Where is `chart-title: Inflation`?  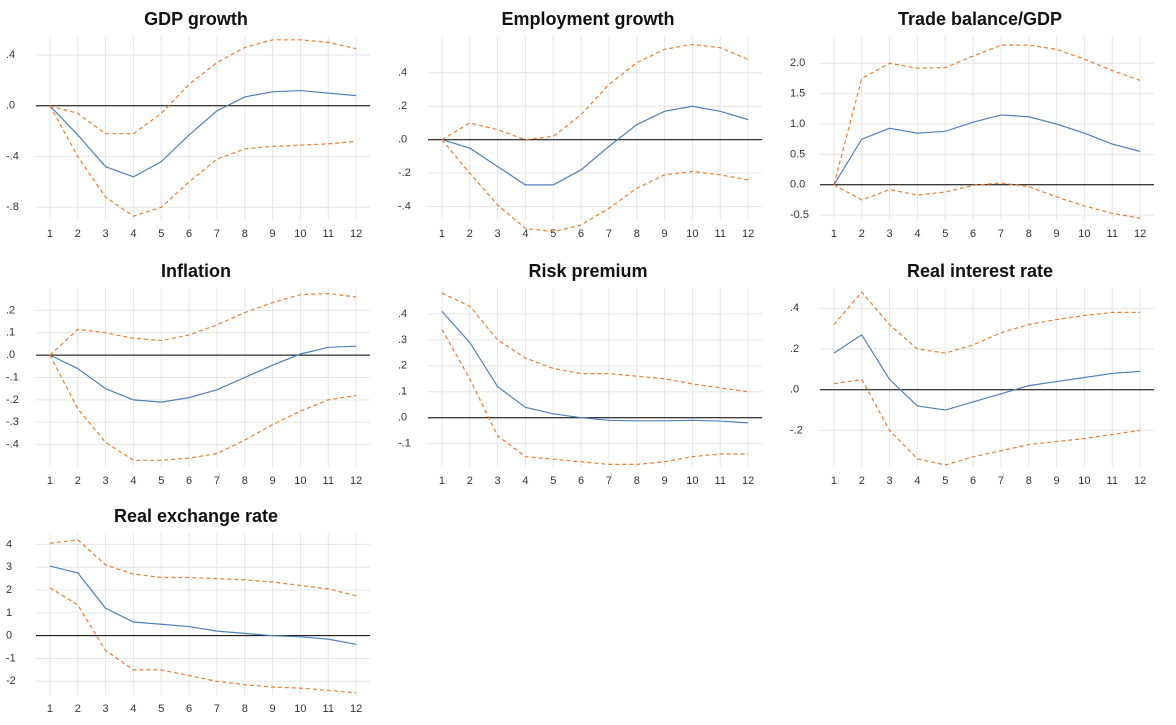
chart-title: Inflation is located at coordinates (196, 271).